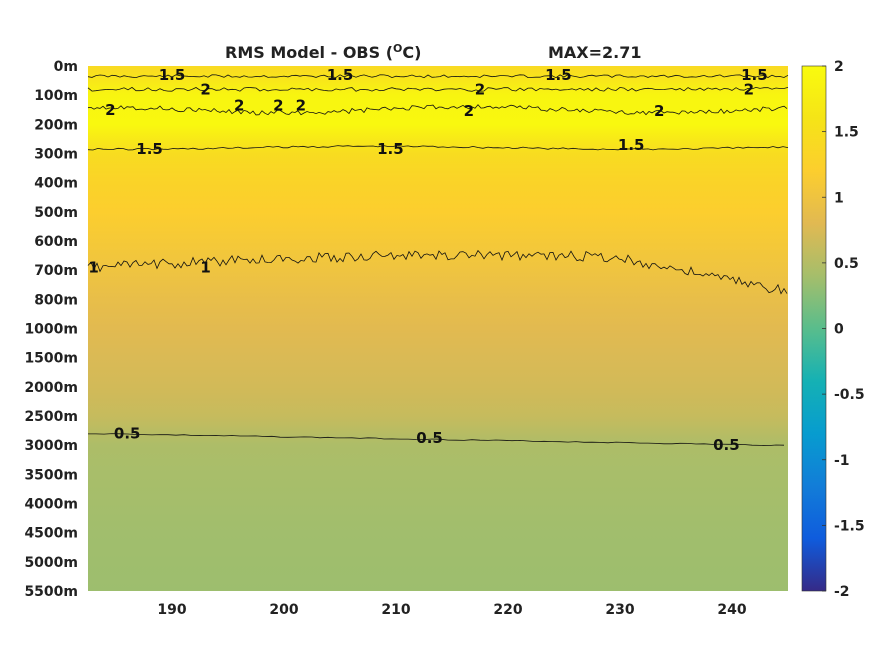 The width and height of the screenshot is (875, 656). I want to click on x-tick-label: 240, so click(731, 610).